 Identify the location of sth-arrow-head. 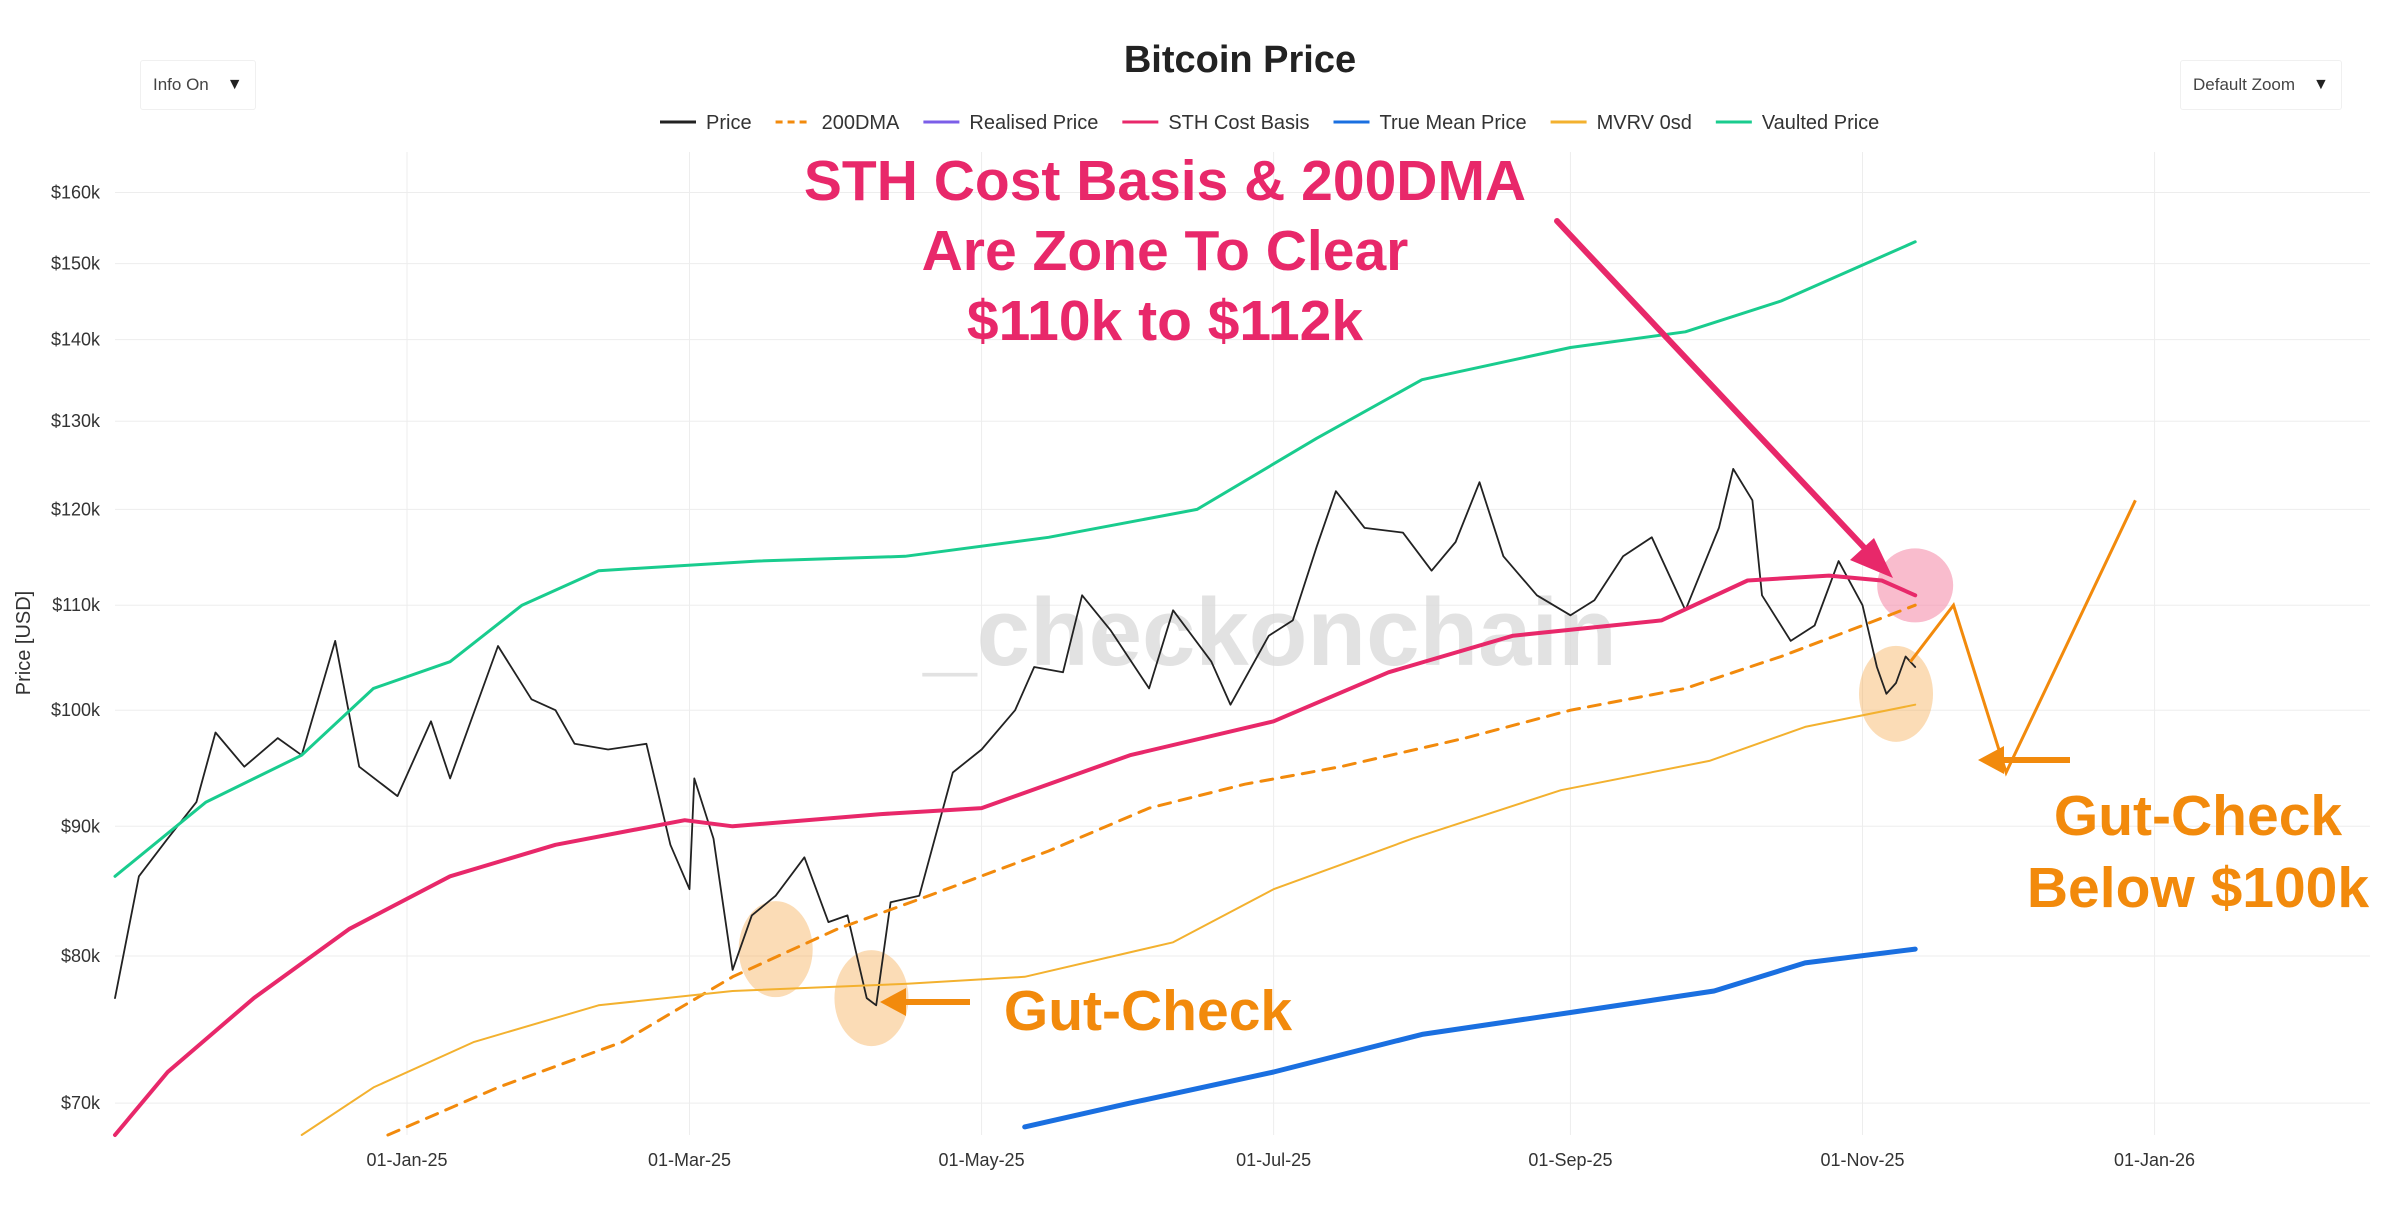
(1871, 558).